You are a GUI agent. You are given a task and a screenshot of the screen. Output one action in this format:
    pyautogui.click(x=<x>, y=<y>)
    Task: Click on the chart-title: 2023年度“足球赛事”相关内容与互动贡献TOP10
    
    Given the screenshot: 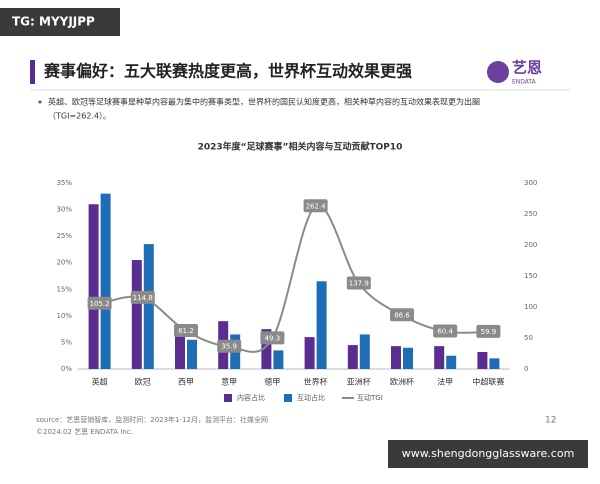 What is the action you would take?
    pyautogui.click(x=300, y=147)
    